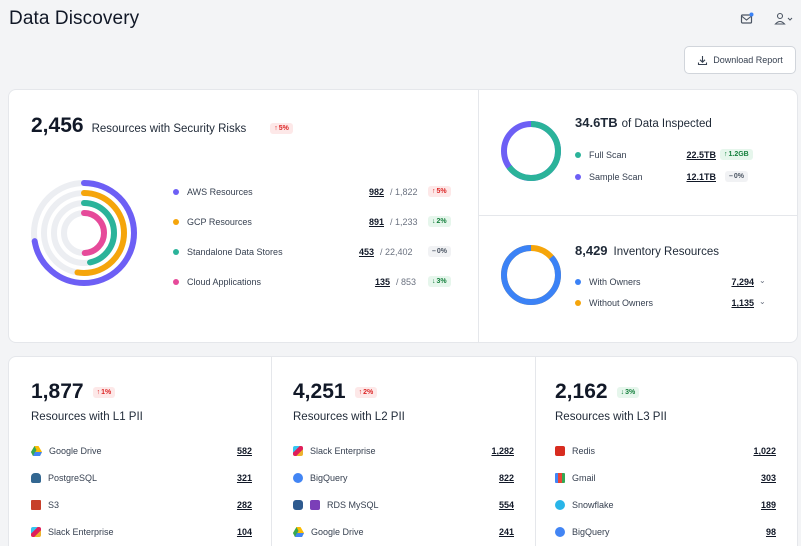 Image resolution: width=801 pixels, height=546 pixels. I want to click on l1-s3-value: 282, so click(244, 505).